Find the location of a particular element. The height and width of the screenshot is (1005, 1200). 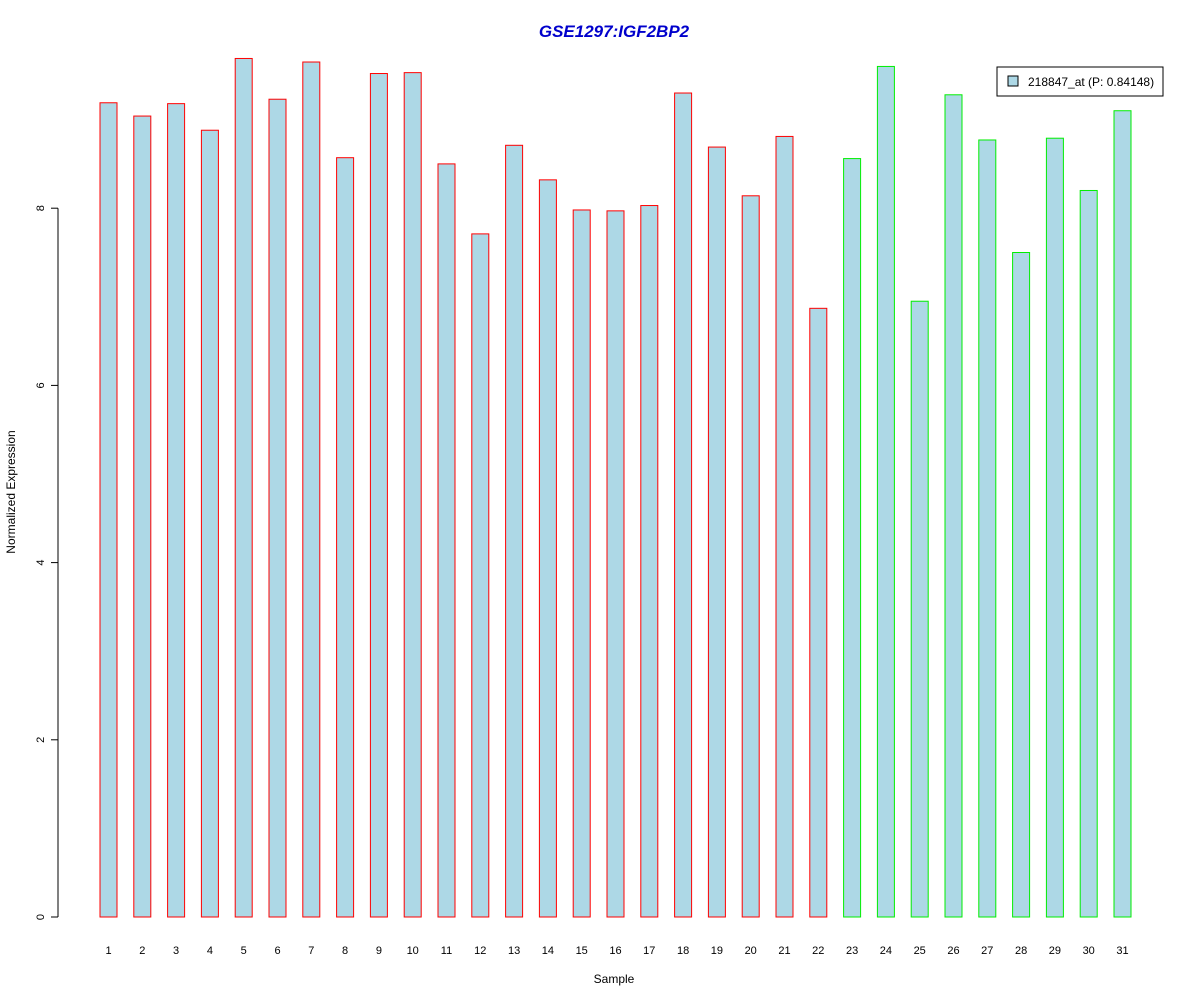

legend: 218847_at (P: 0.84148) is located at coordinates (1080, 81).